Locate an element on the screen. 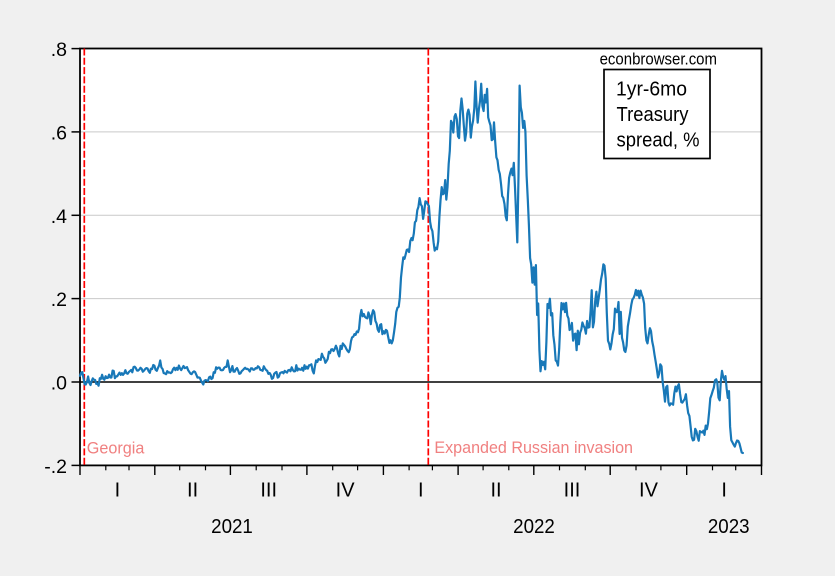 The image size is (835, 576). svg-text: 2022 is located at coordinates (534, 526).